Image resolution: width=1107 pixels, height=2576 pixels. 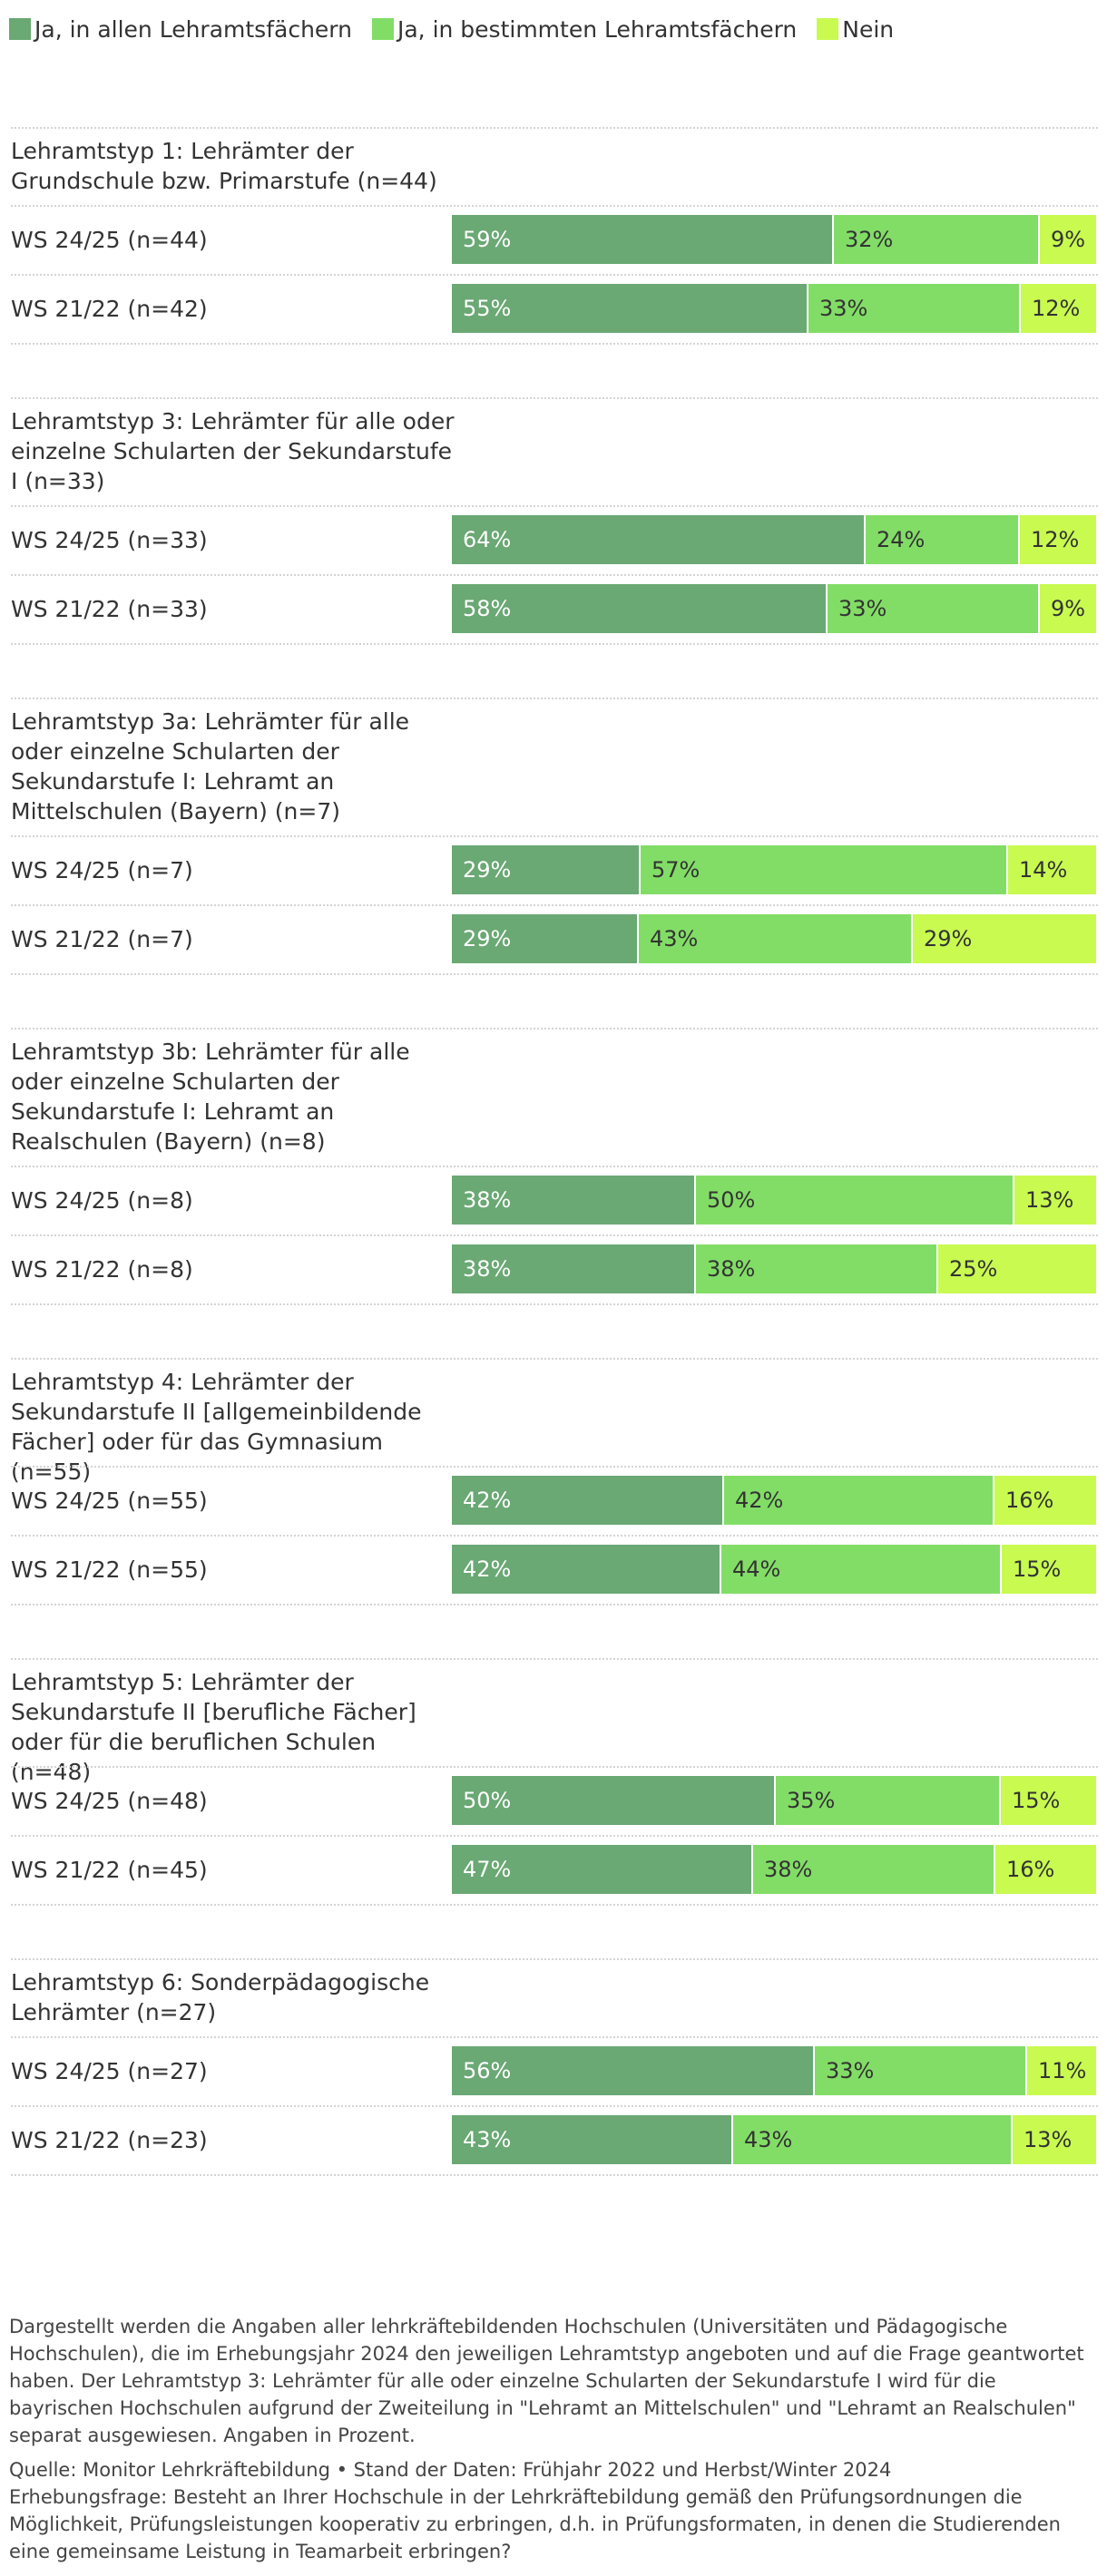 I want to click on row-label: WS 21/22 (n=23), so click(x=110, y=2139).